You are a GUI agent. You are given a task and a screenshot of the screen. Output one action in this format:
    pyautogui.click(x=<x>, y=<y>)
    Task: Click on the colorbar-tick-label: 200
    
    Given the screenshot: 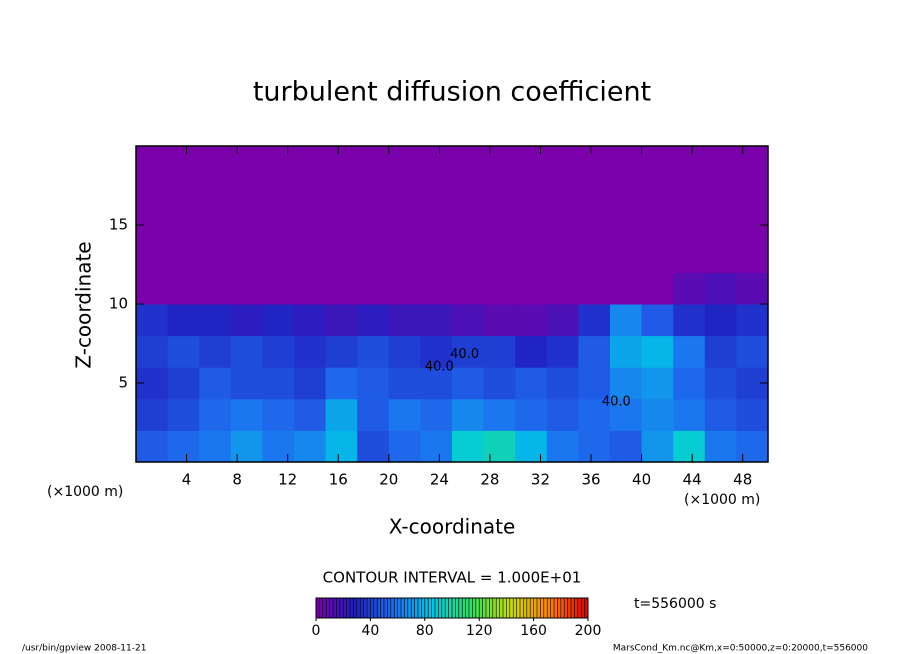 What is the action you would take?
    pyautogui.click(x=588, y=631)
    